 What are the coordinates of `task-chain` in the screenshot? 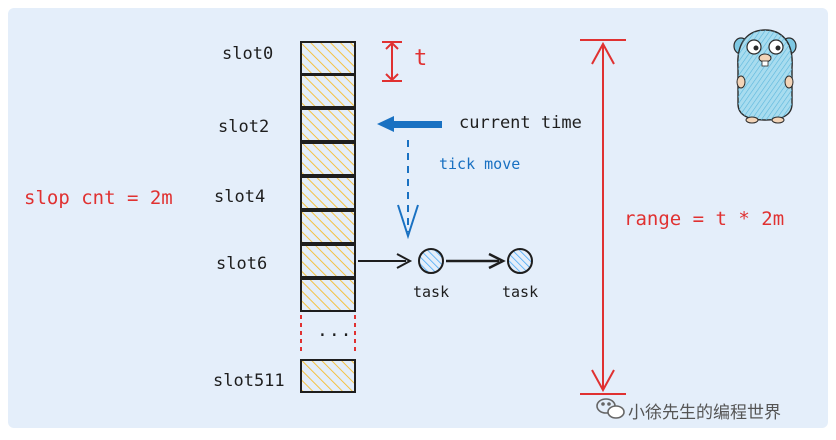 It's located at (445, 261).